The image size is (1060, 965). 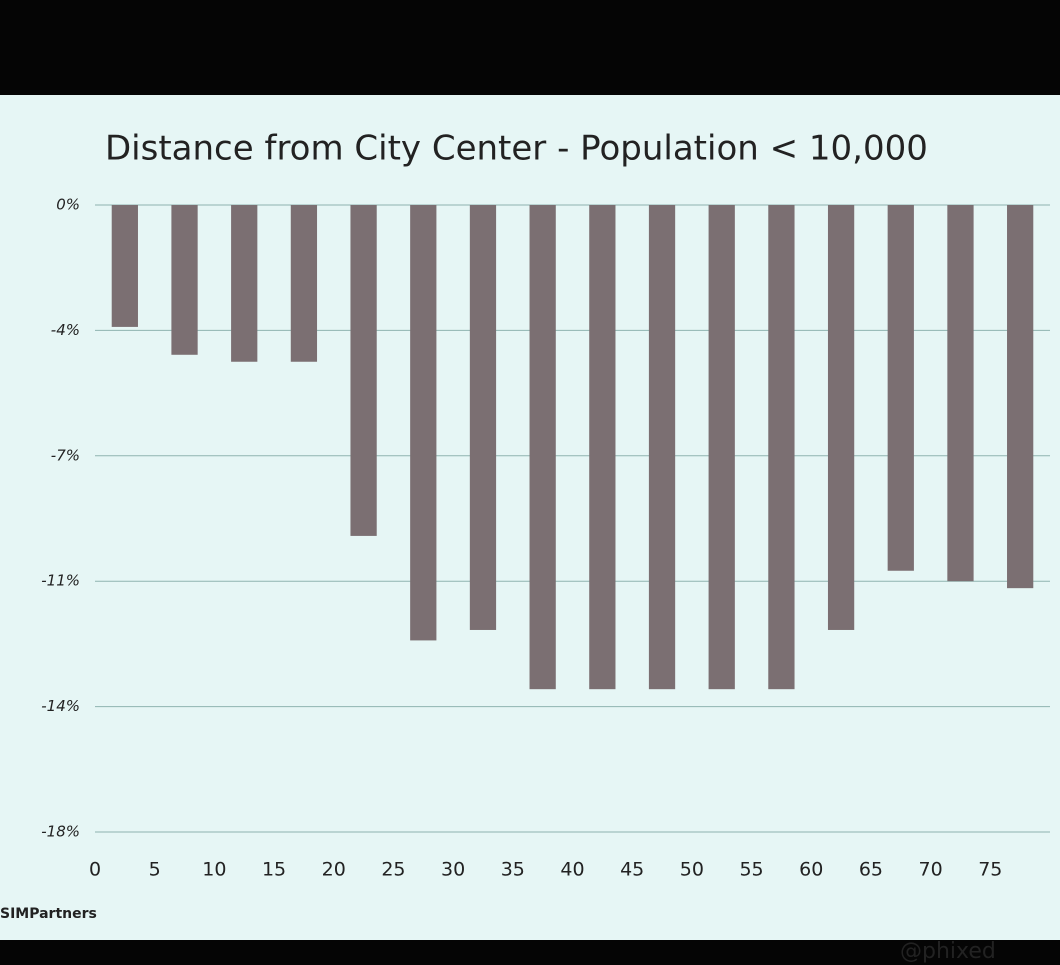 I want to click on x-tick-label: 60, so click(x=811, y=870).